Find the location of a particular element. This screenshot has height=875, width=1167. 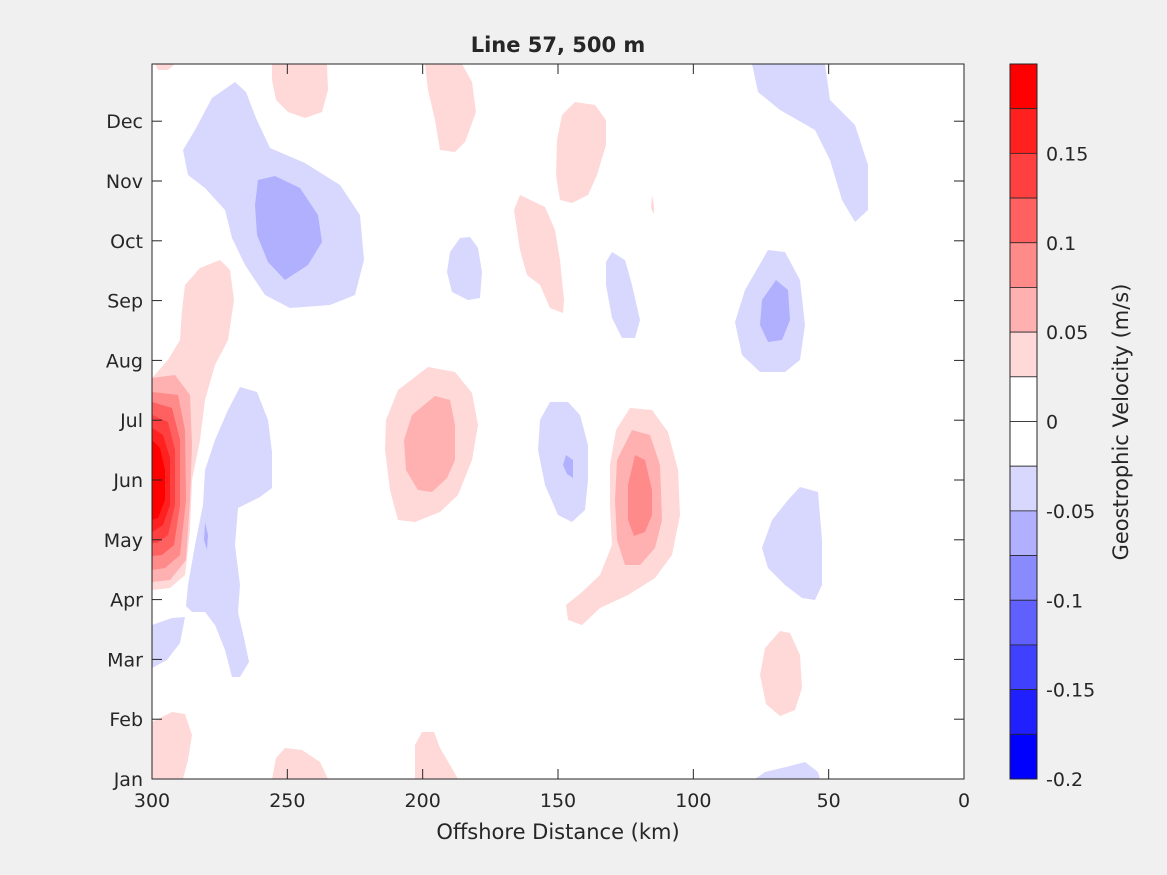

colorbar-cells is located at coordinates (1023, 421).